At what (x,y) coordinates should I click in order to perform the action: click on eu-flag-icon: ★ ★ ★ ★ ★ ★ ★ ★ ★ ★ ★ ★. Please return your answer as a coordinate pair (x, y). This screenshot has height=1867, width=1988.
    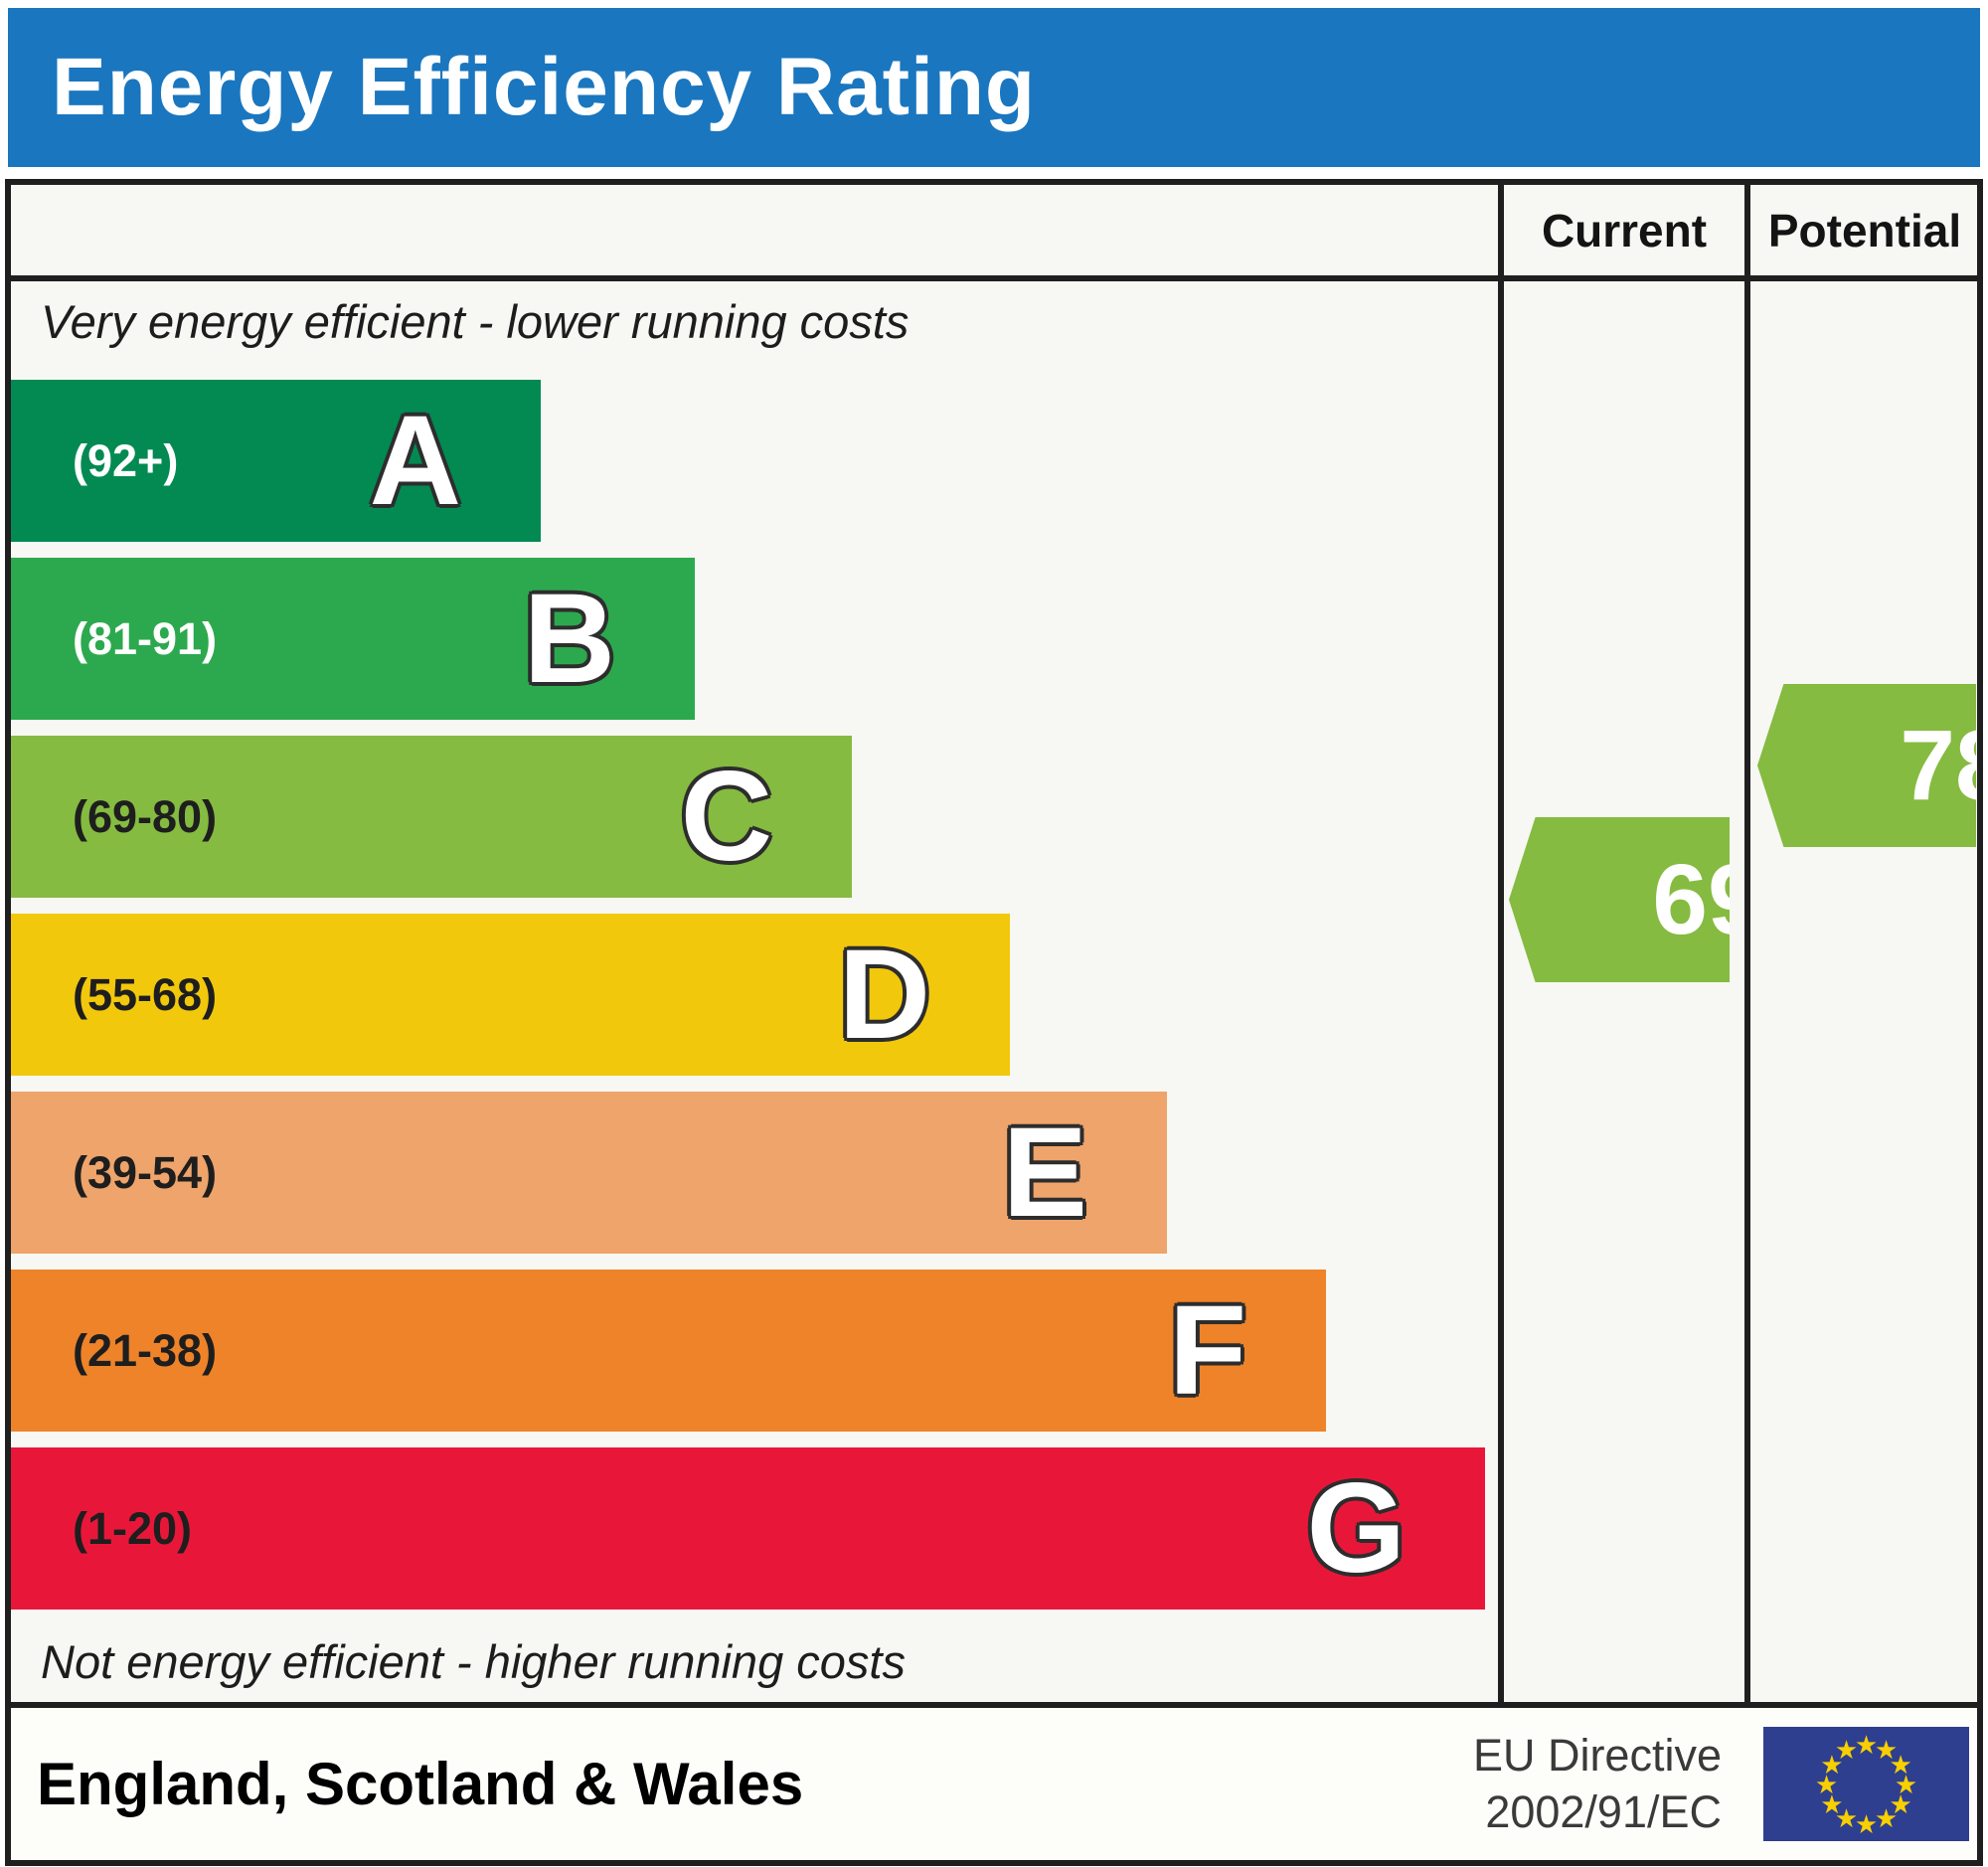
    Looking at the image, I should click on (1866, 1784).